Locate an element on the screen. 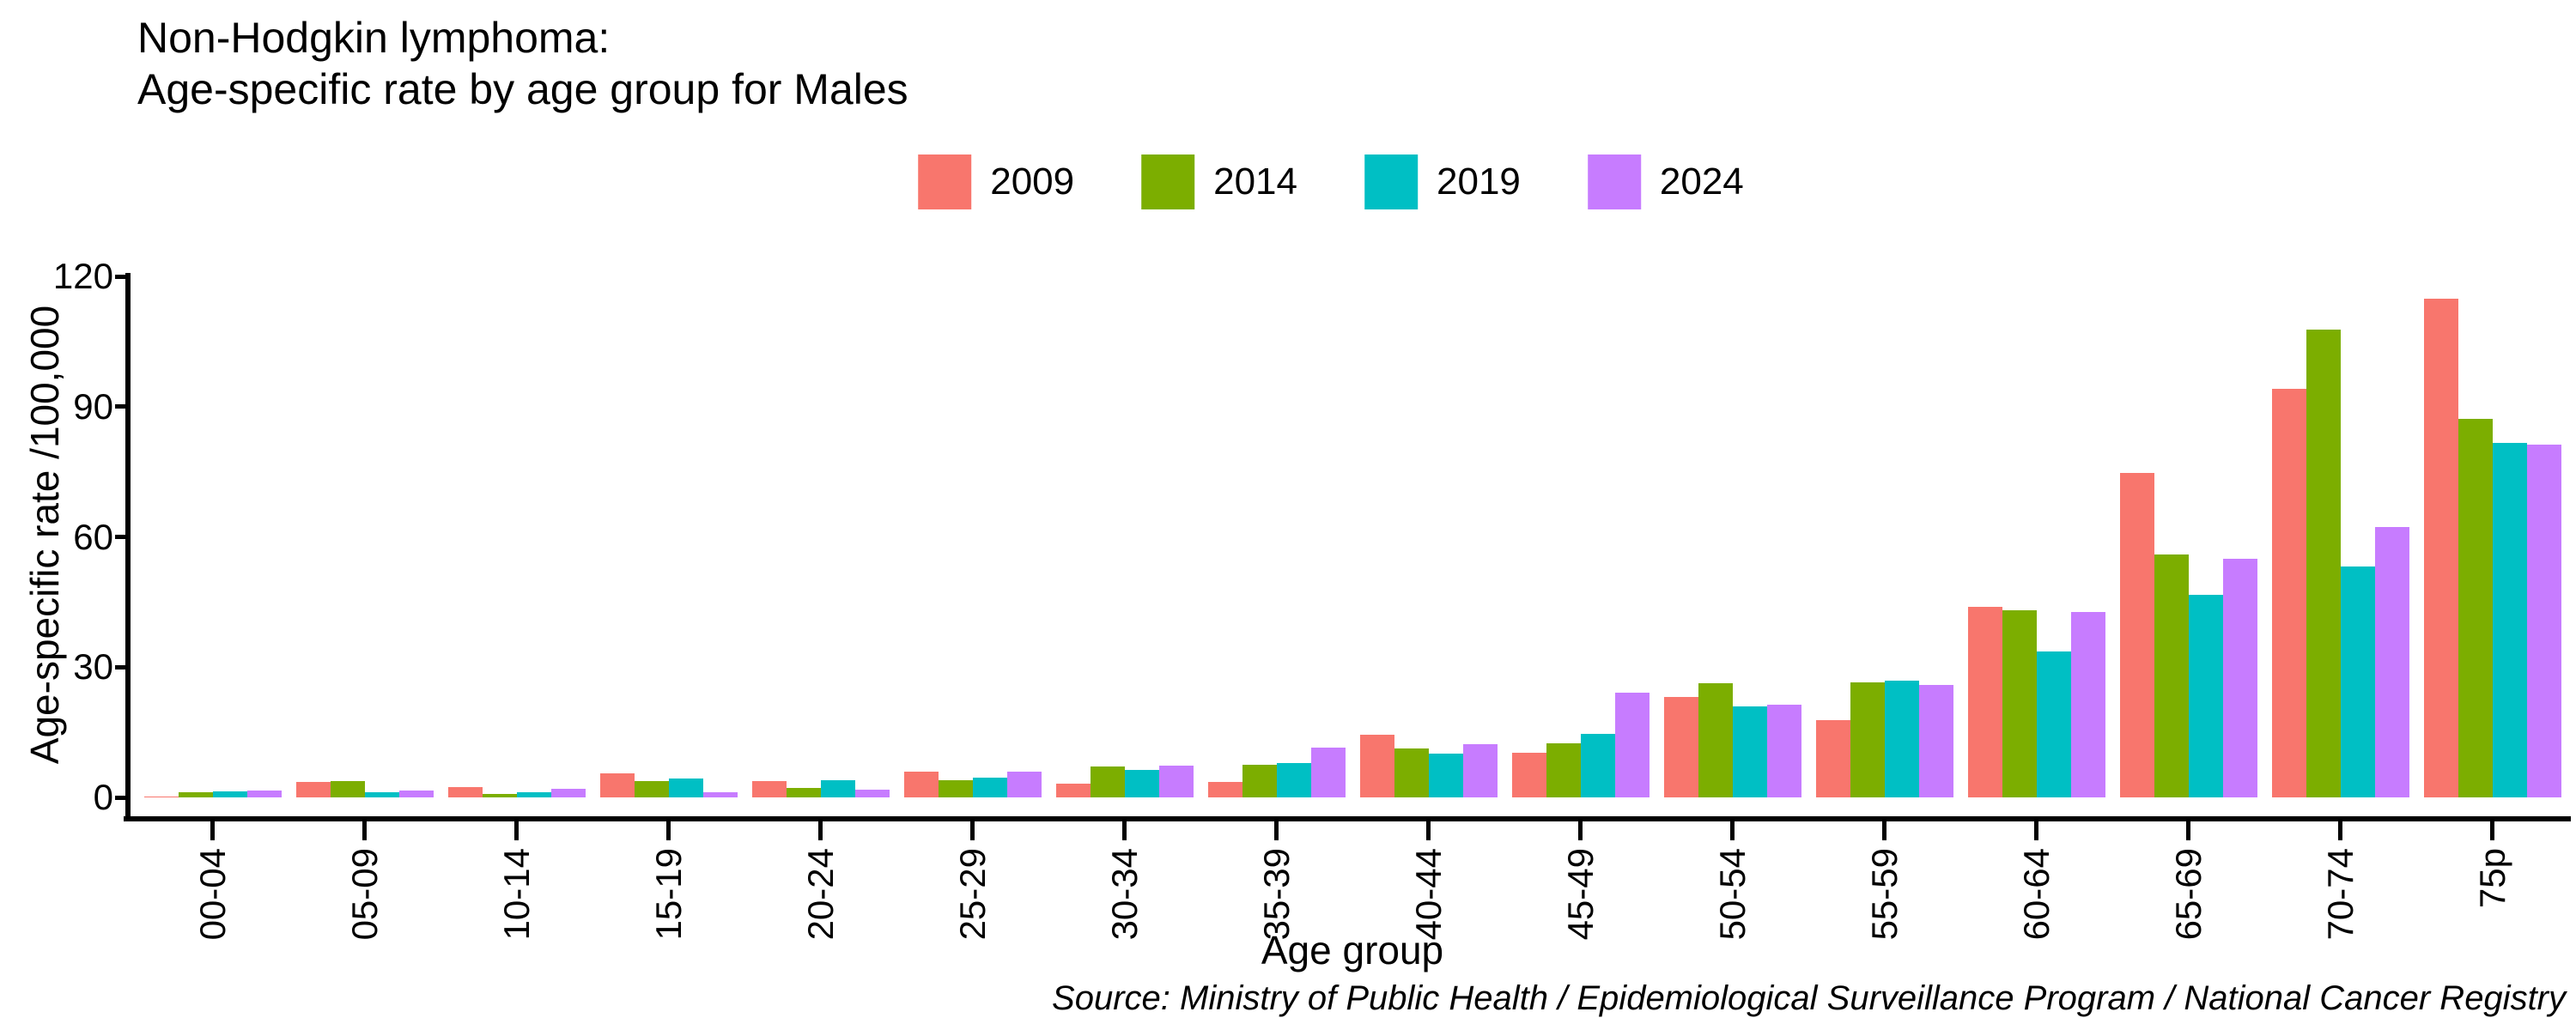  legend-item-2009: 2009 is located at coordinates (996, 181).